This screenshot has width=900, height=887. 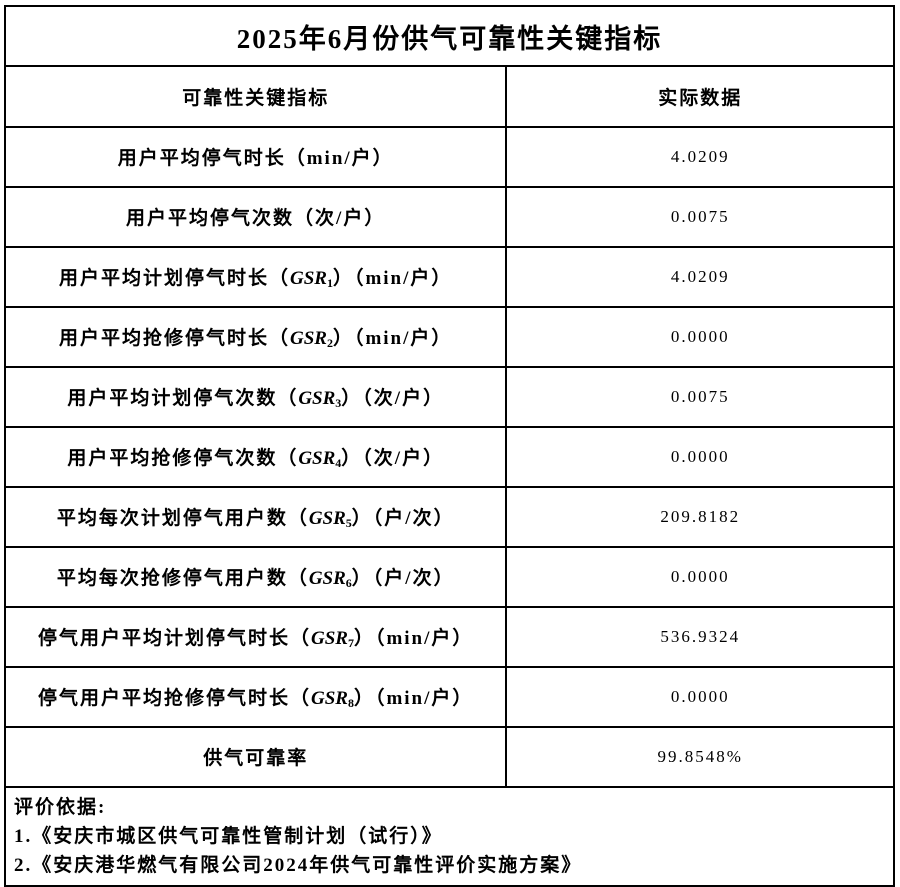 I want to click on label-text: 平均每次抢修停气用户数（, so click(x=182, y=578).